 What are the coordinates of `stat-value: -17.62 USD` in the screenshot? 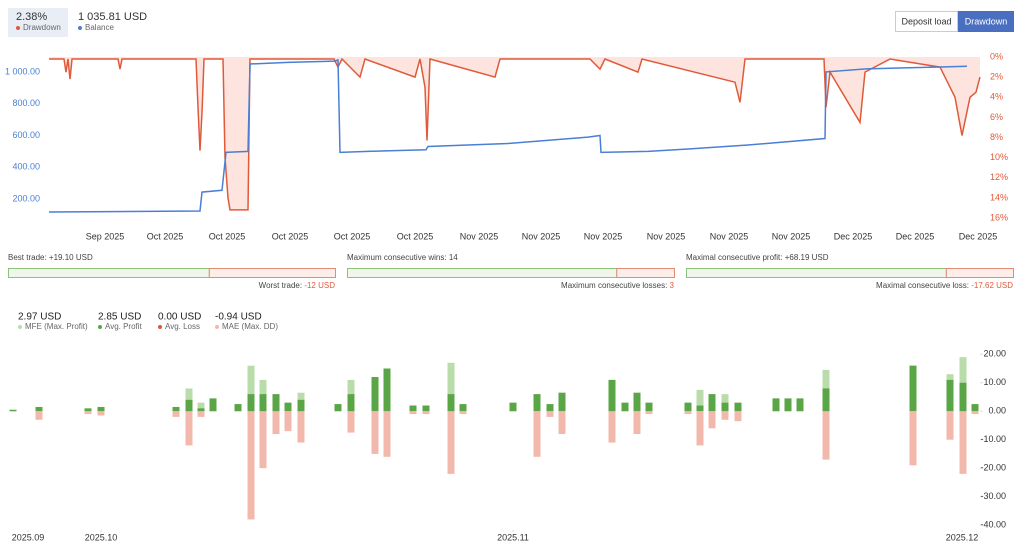 It's located at (992, 285).